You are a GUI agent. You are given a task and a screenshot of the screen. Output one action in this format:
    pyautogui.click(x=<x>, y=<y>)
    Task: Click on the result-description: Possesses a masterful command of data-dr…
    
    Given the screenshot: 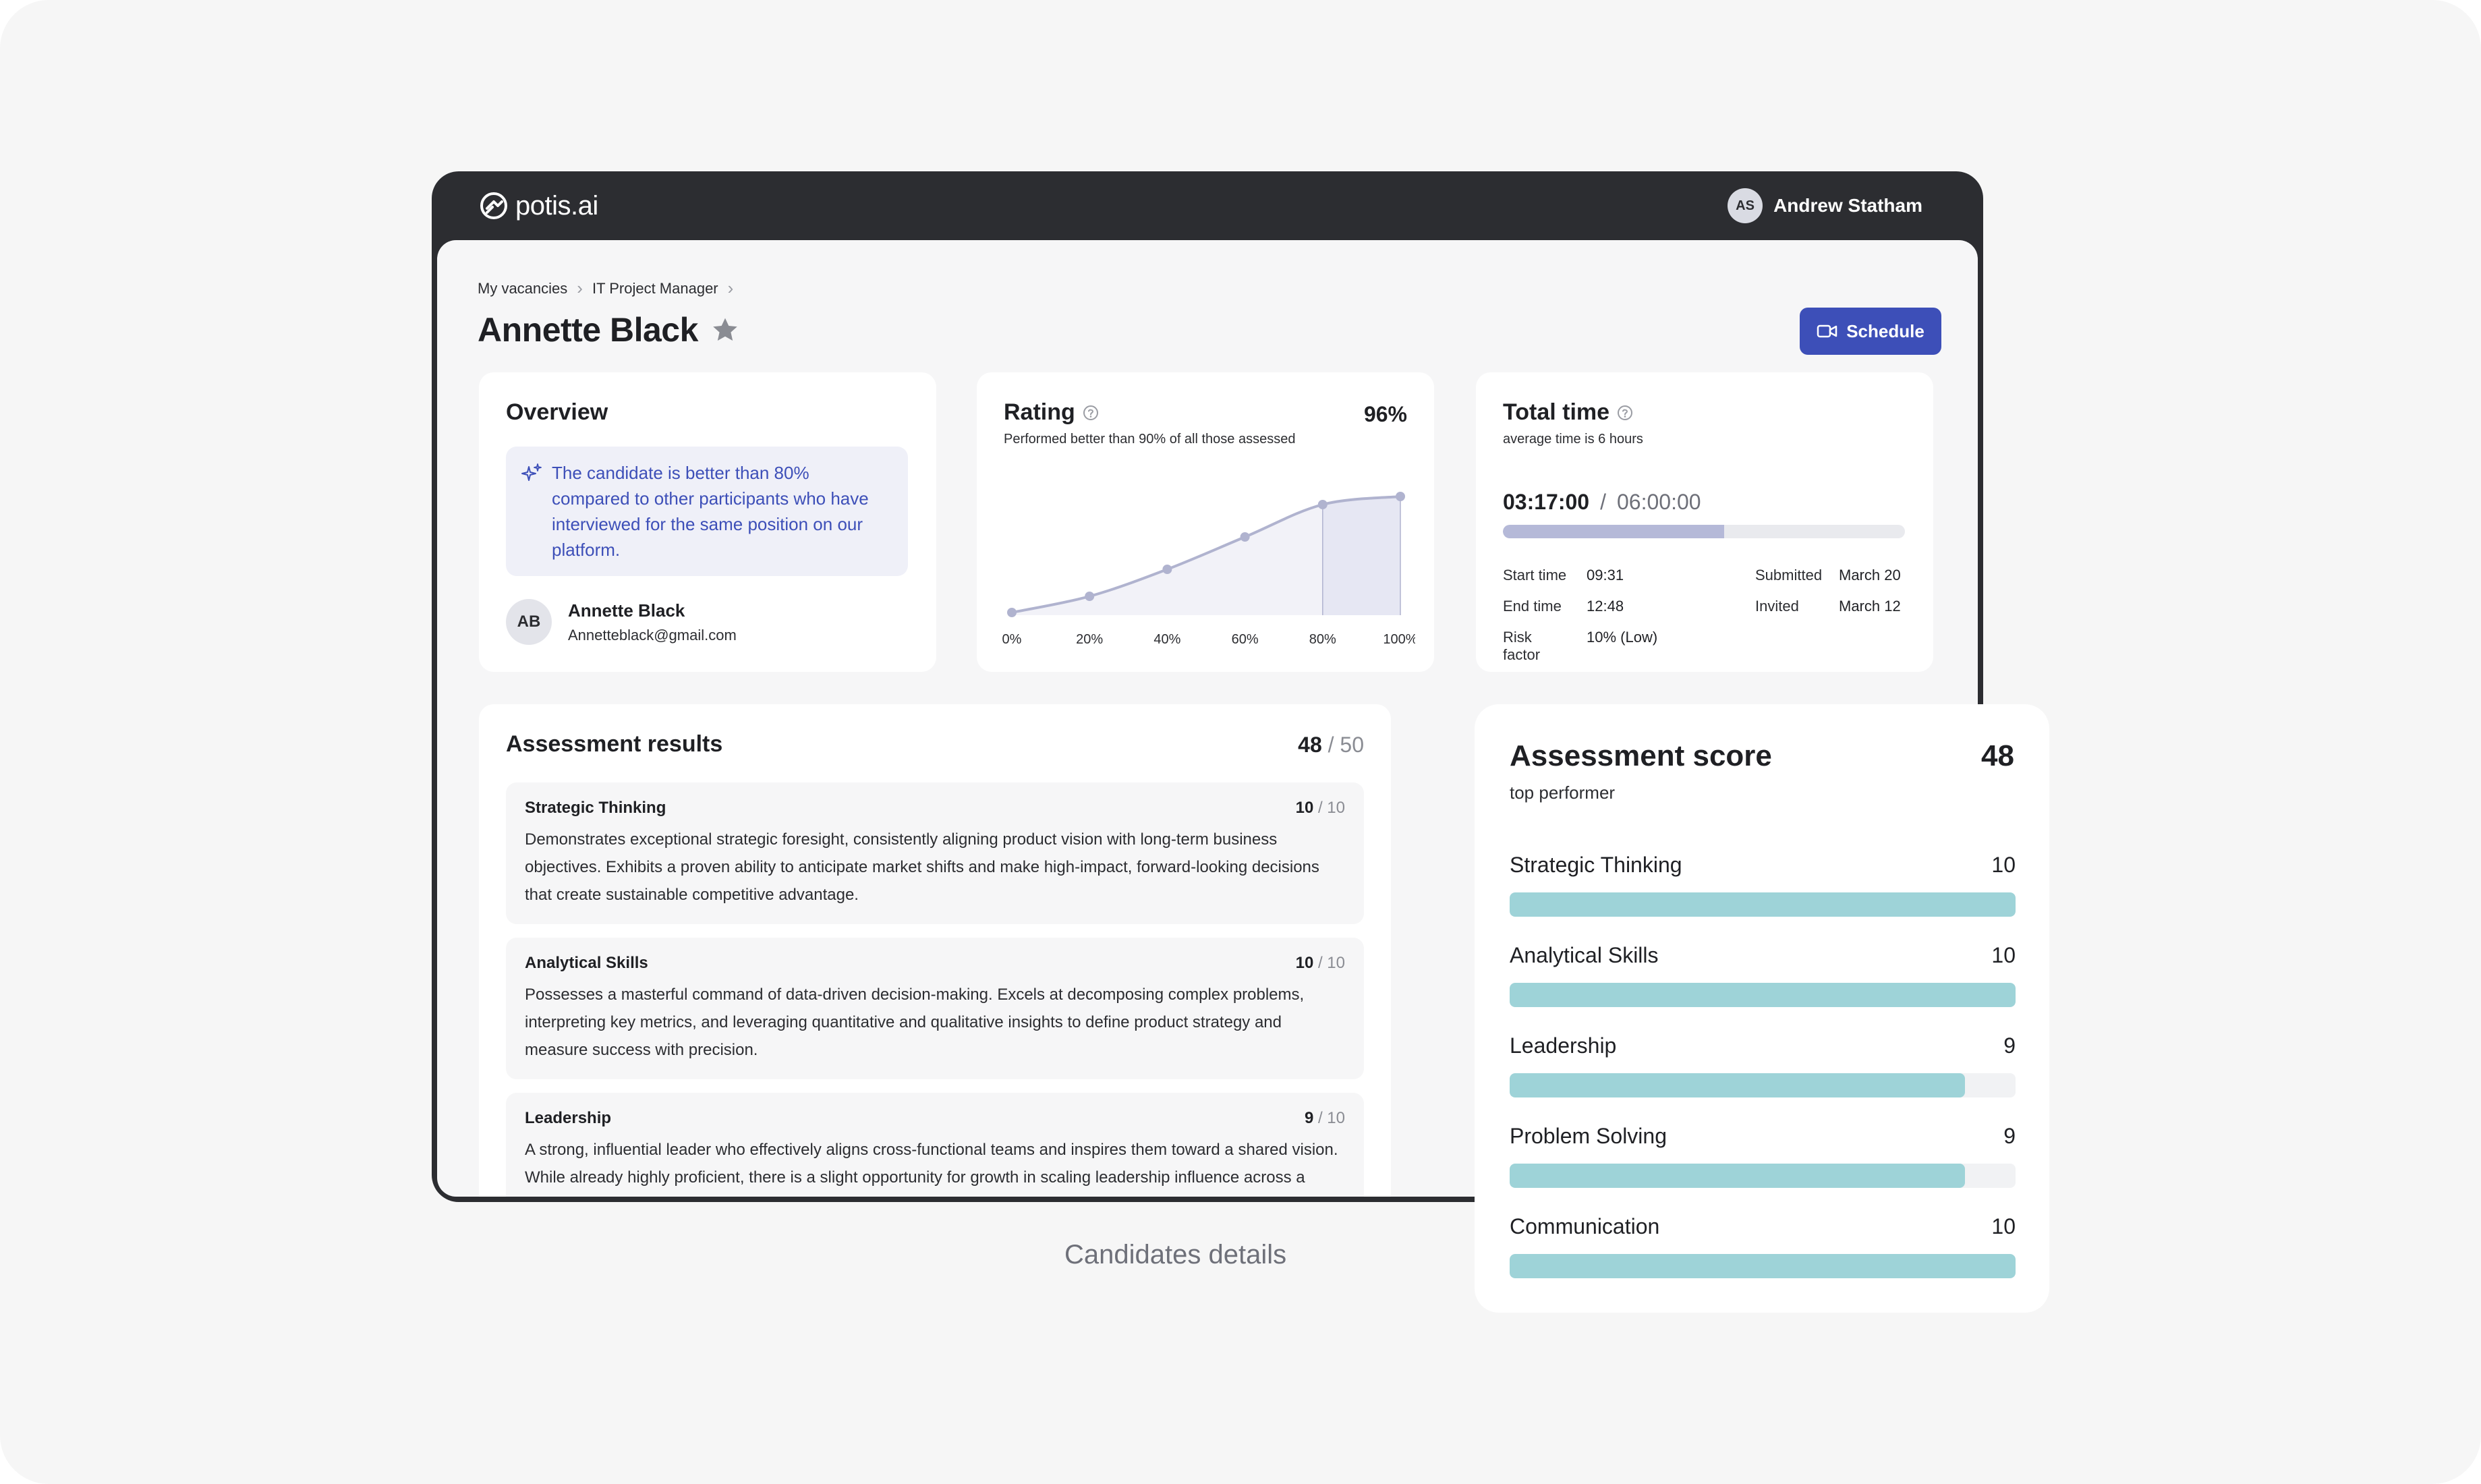 What is the action you would take?
    pyautogui.click(x=915, y=1023)
    